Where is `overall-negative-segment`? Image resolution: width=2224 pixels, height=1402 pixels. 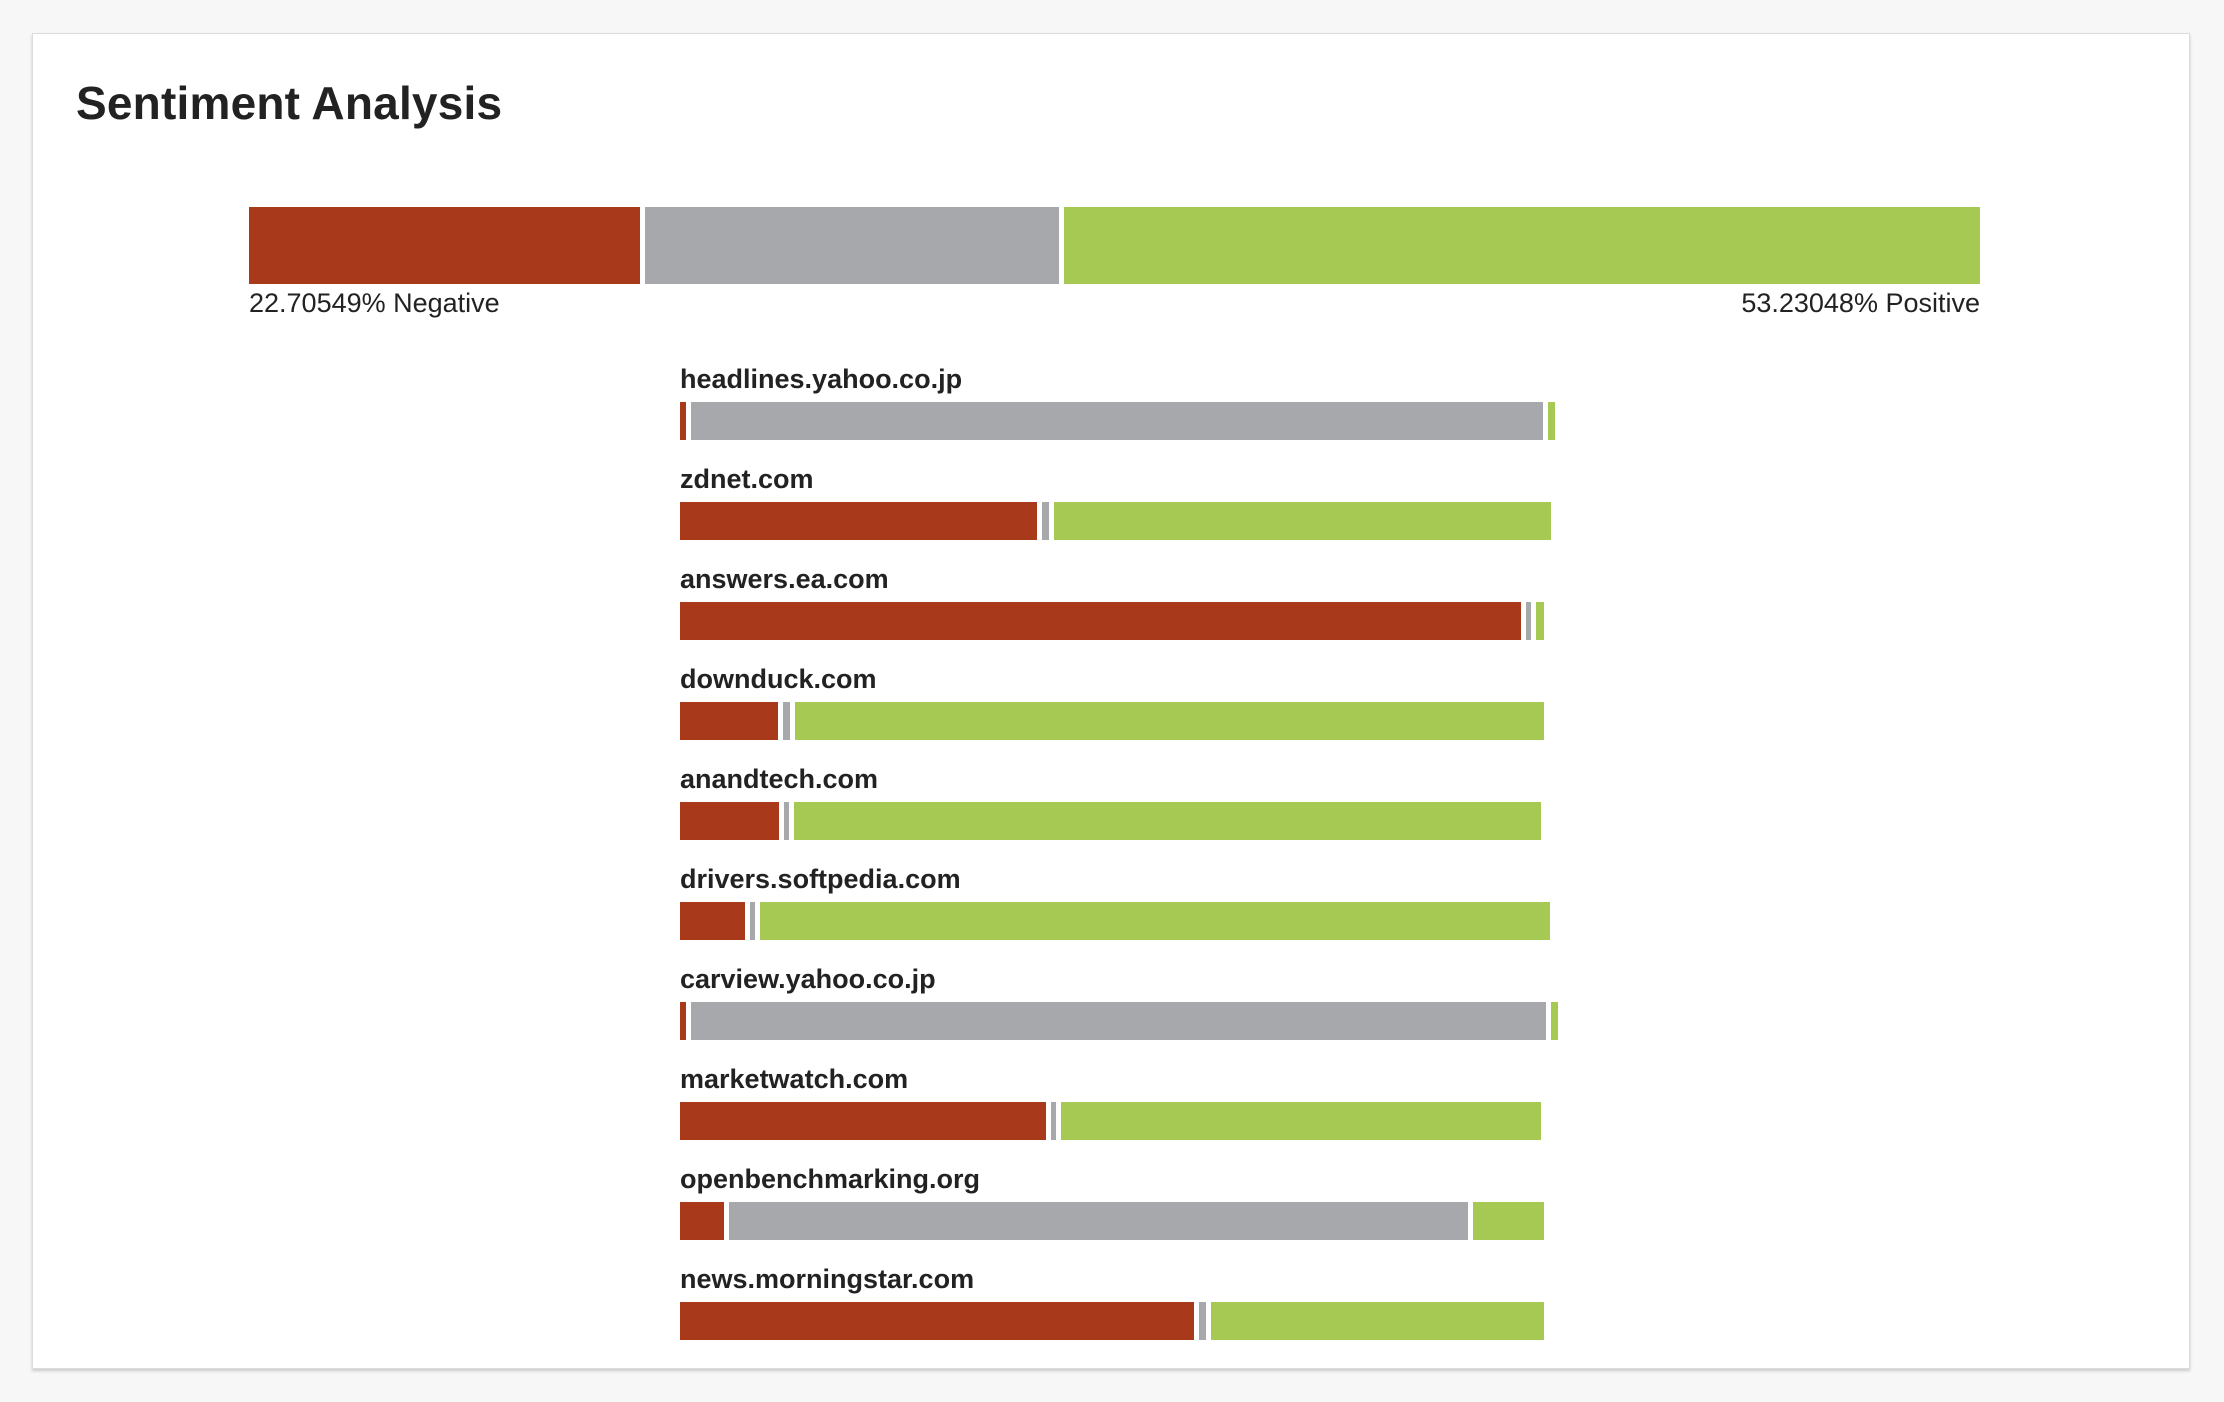 overall-negative-segment is located at coordinates (444, 245).